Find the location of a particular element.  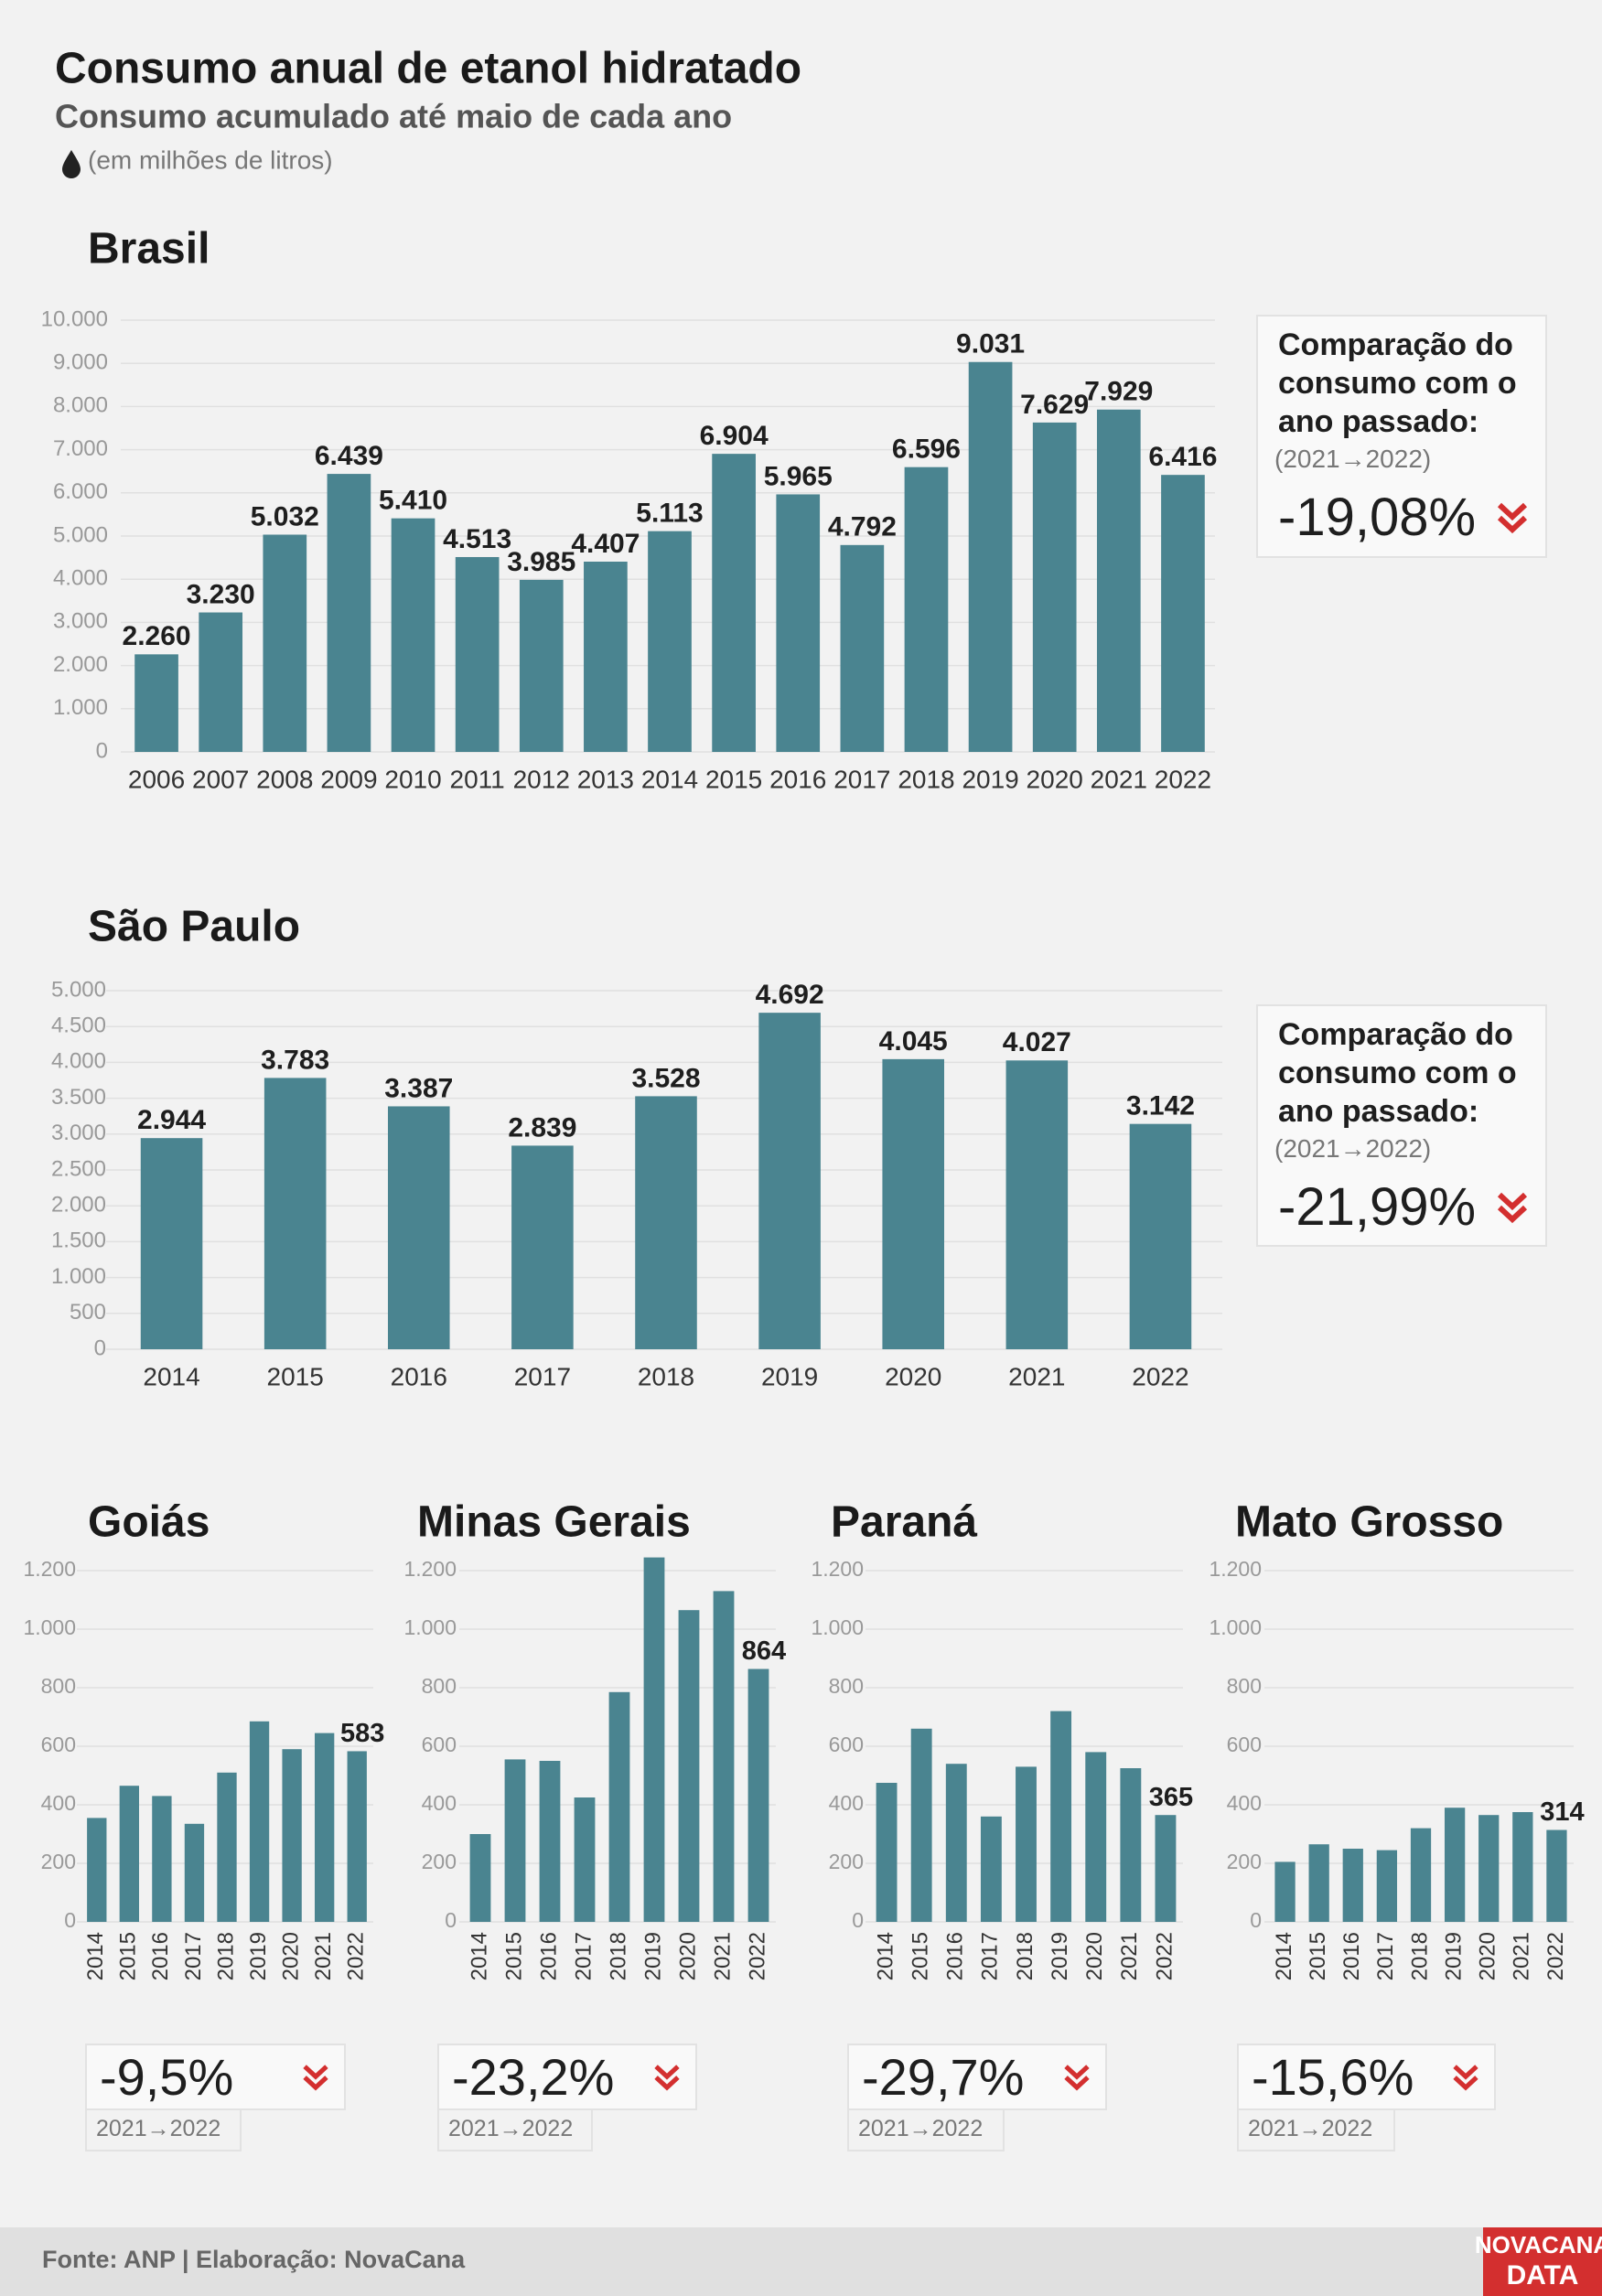

data-label: 3.142 is located at coordinates (1160, 1106).